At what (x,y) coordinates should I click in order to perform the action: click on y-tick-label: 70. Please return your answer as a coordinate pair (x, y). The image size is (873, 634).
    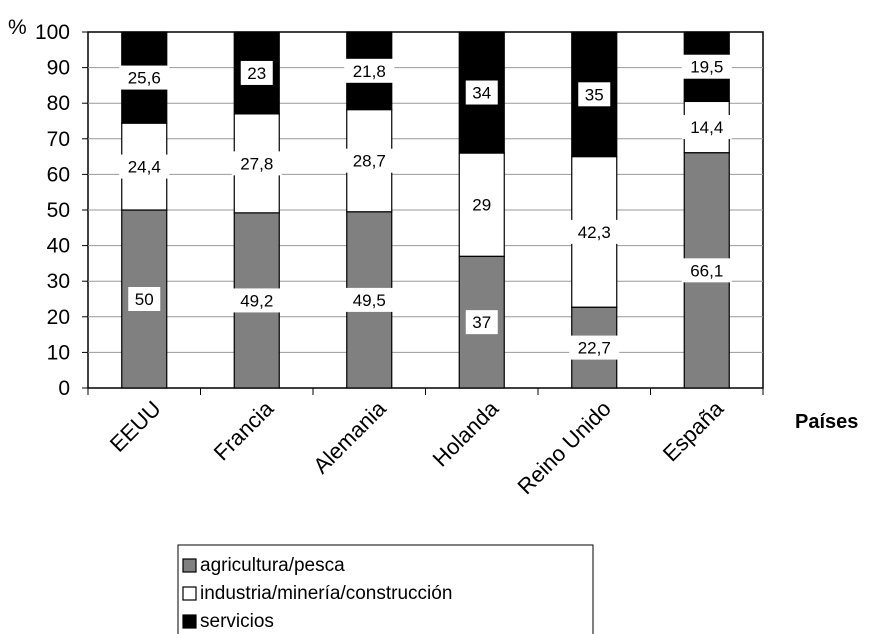
    Looking at the image, I should click on (58, 139).